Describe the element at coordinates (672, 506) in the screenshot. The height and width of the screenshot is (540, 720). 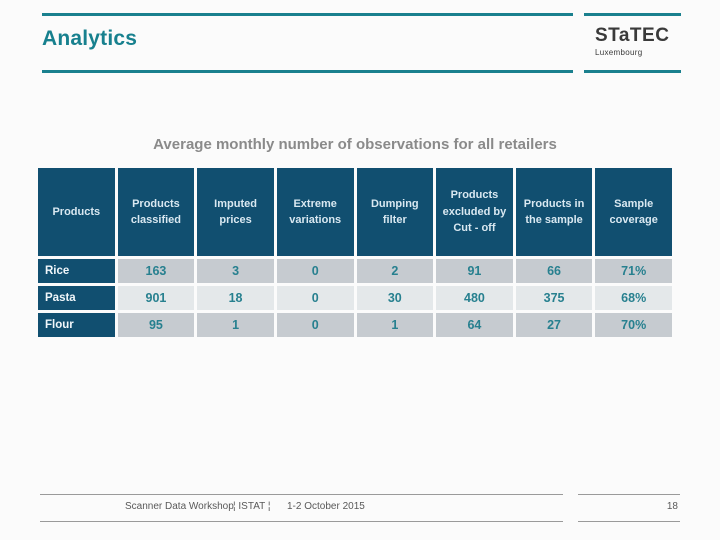
I see `footer-page-number: 18` at that location.